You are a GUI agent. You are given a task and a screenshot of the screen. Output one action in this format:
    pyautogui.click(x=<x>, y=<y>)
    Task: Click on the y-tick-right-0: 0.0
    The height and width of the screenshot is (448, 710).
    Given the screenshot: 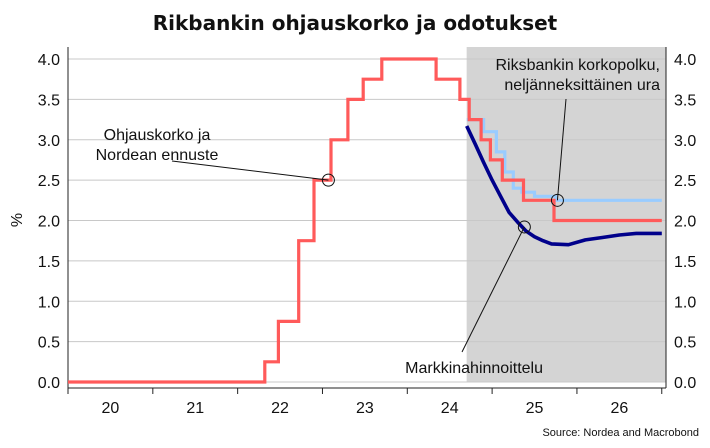 What is the action you would take?
    pyautogui.click(x=685, y=383)
    